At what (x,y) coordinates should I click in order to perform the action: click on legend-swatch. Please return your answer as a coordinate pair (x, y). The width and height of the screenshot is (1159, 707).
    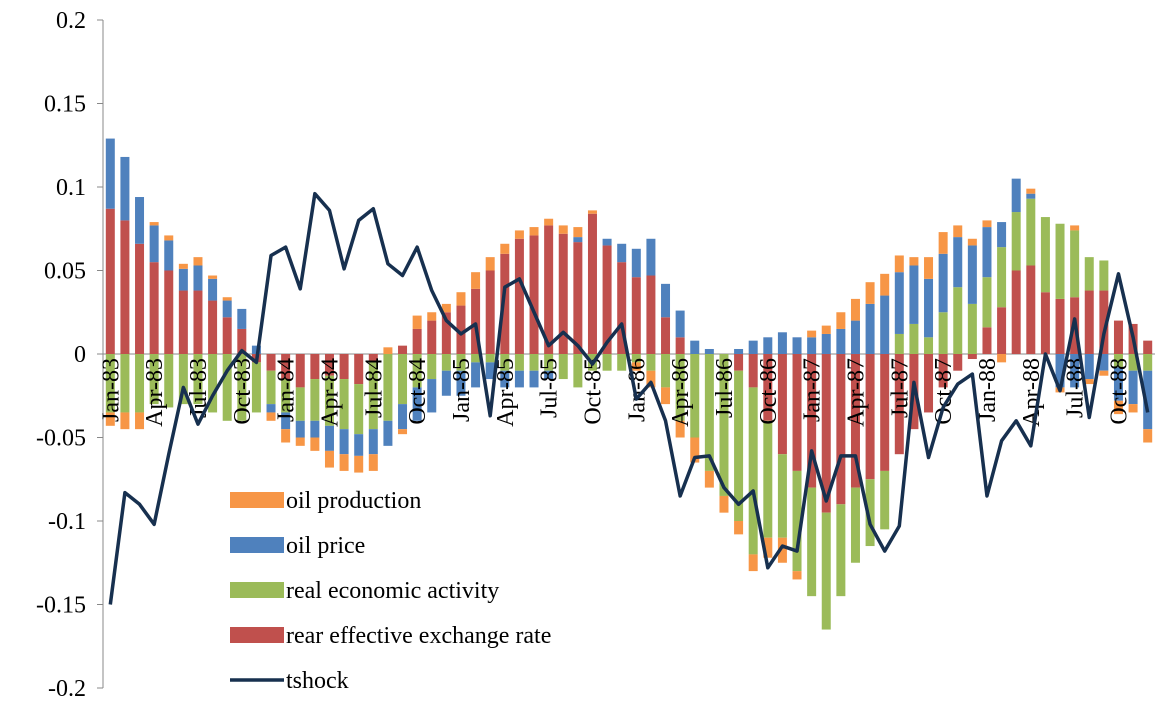
    Looking at the image, I should click on (257, 590).